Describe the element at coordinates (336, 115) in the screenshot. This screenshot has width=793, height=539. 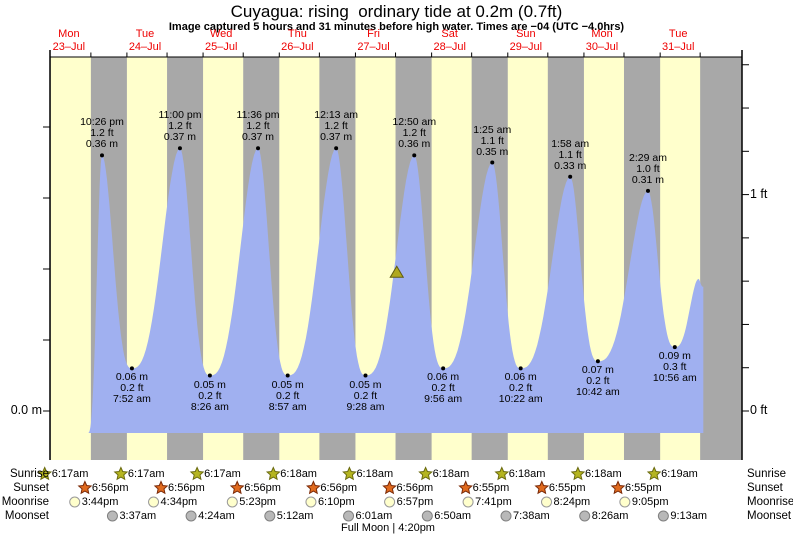
I see `annotation-line: 12:13 am` at that location.